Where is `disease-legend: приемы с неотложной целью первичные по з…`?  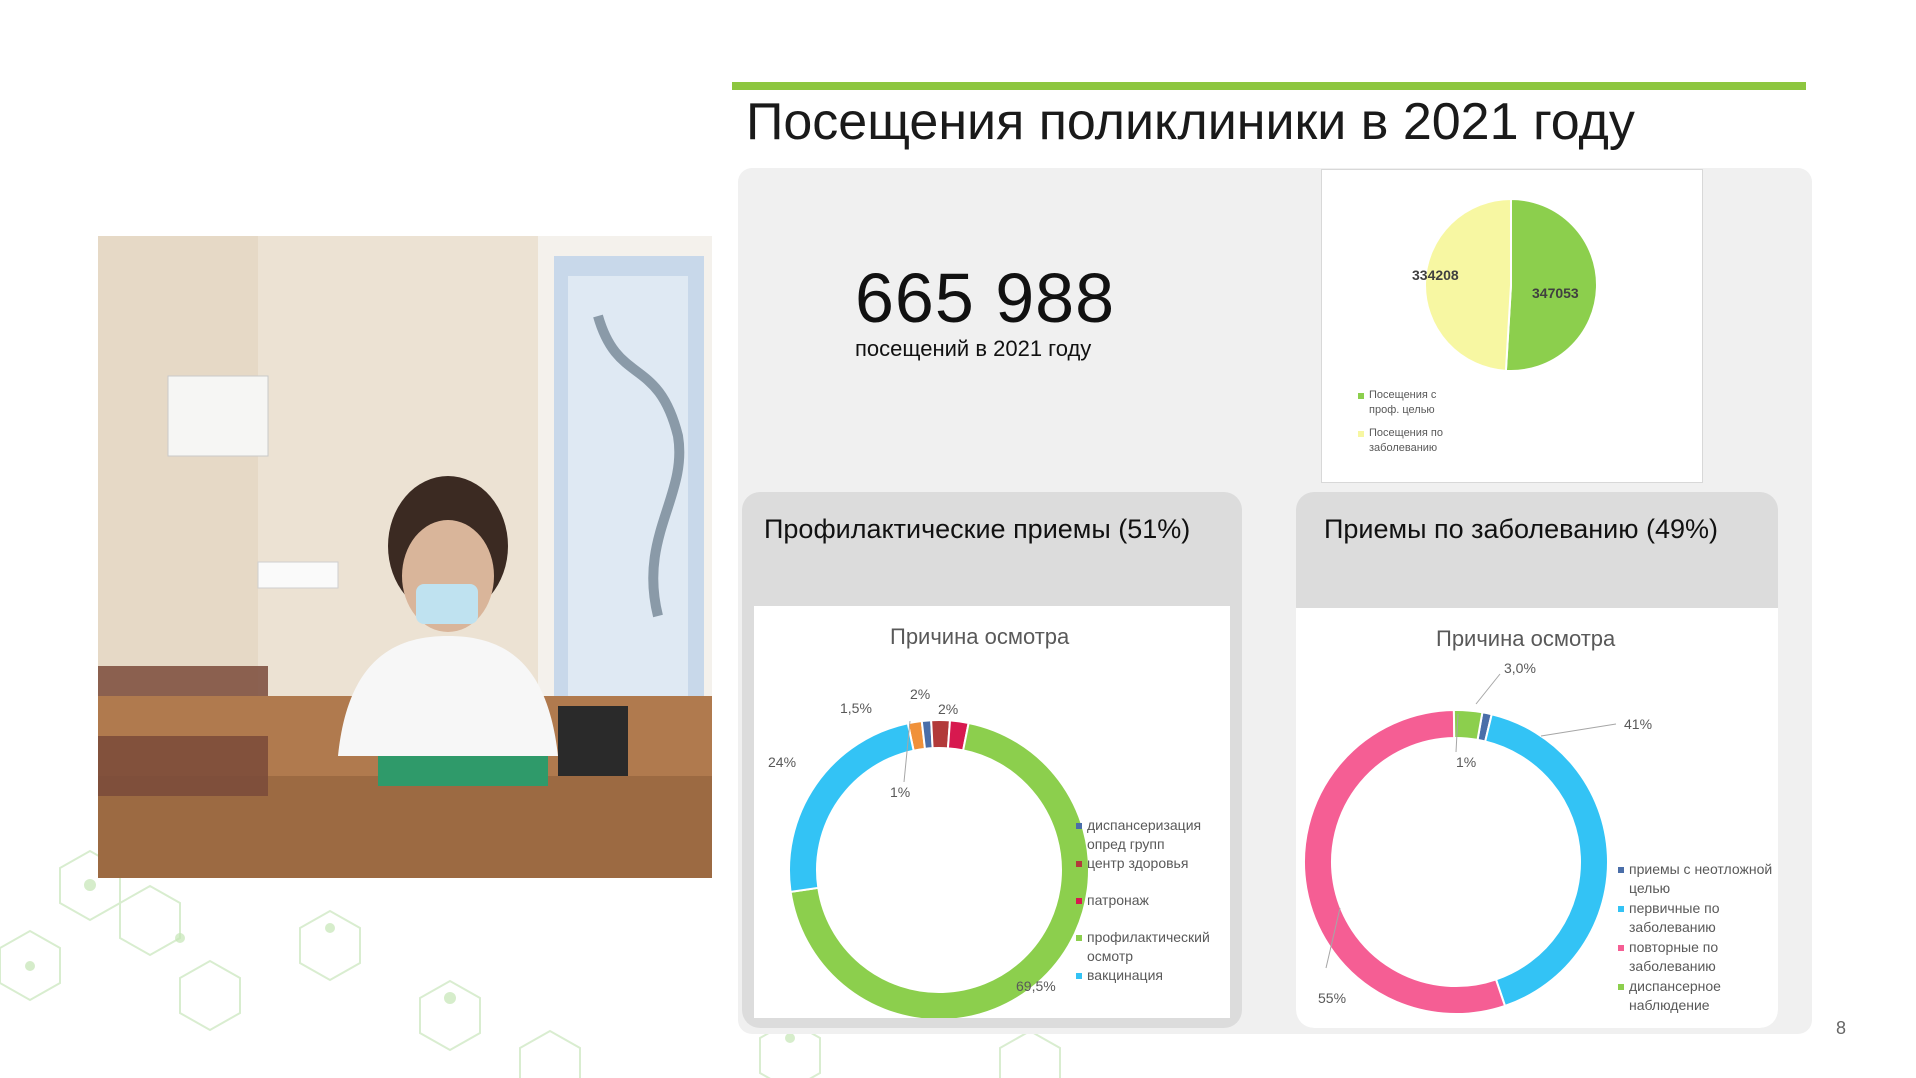 disease-legend: приемы с неотложной целью первичные по з… is located at coordinates (1698, 938).